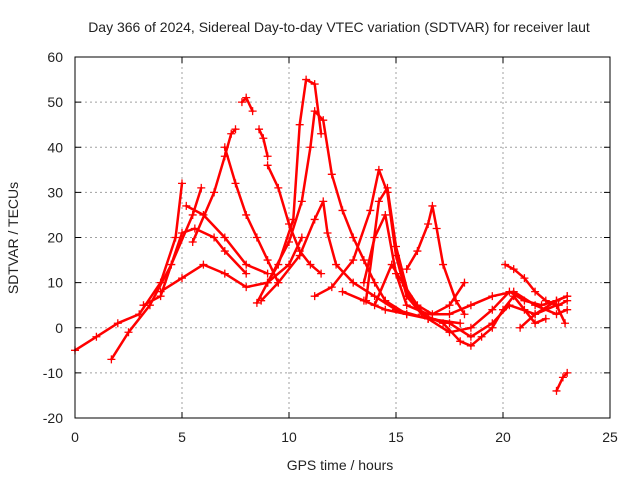 The width and height of the screenshot is (640, 480). What do you see at coordinates (503, 437) in the screenshot?
I see `x-tick-label: 20` at bounding box center [503, 437].